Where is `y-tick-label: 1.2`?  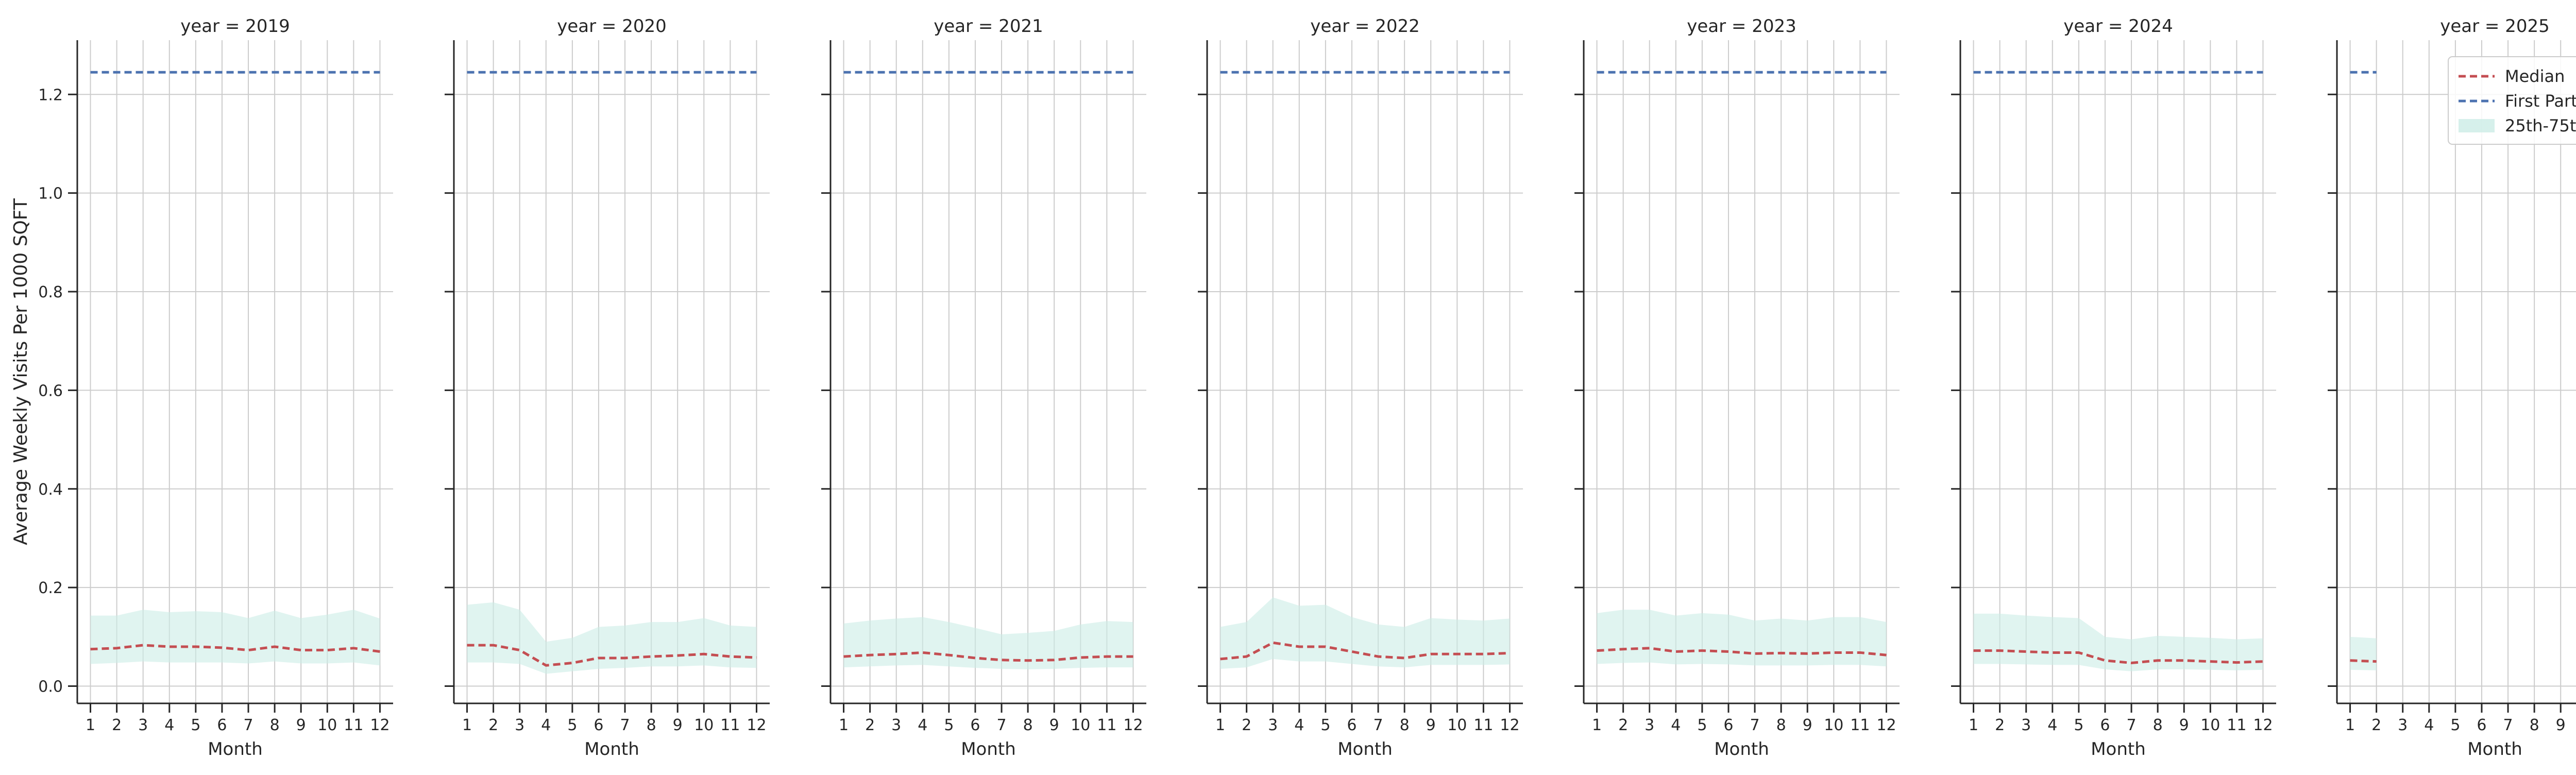
y-tick-label: 1.2 is located at coordinates (51, 95).